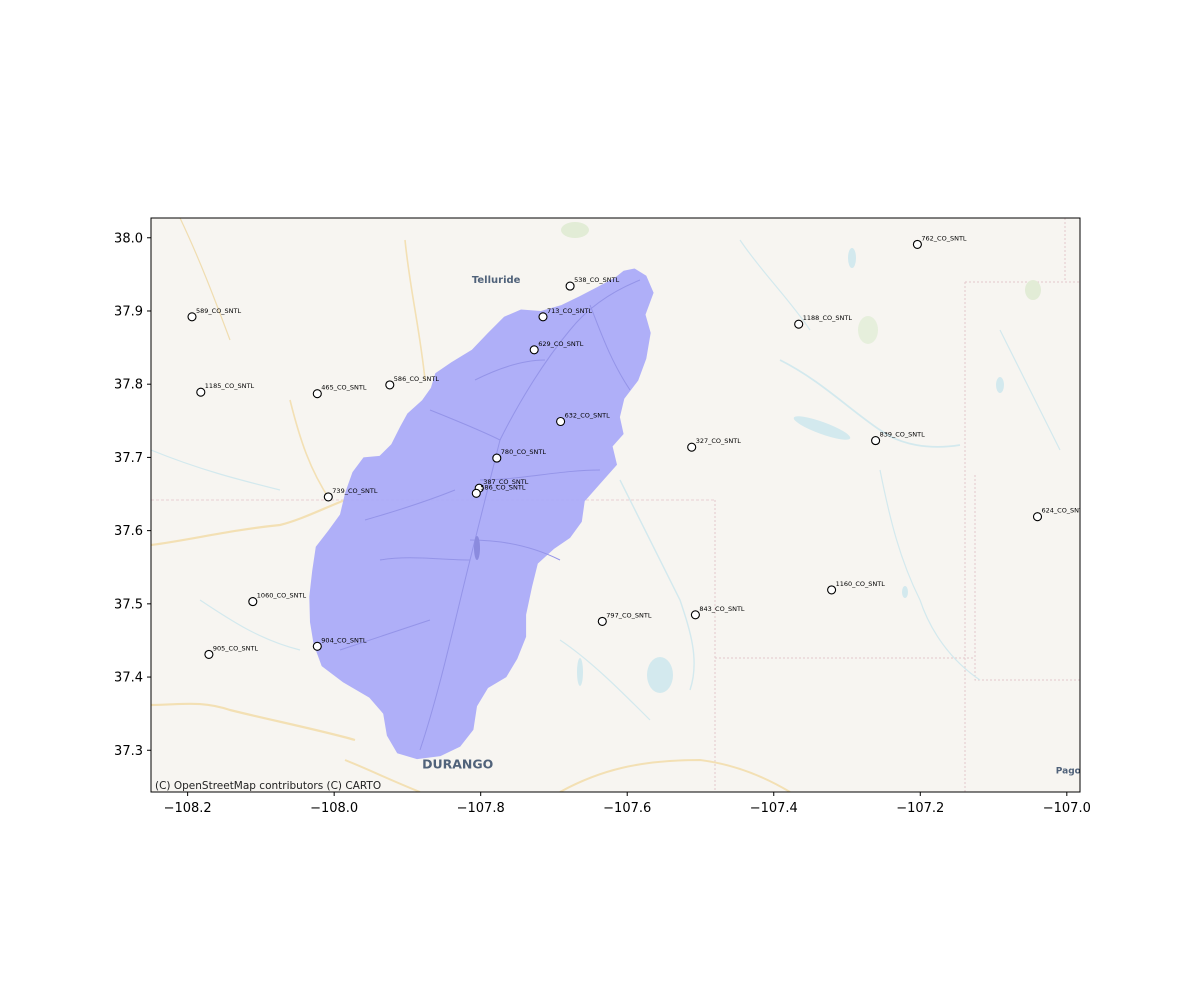 The width and height of the screenshot is (1200, 1000). What do you see at coordinates (597, 280) in the screenshot?
I see `station-label: 538_CO_SNTL` at bounding box center [597, 280].